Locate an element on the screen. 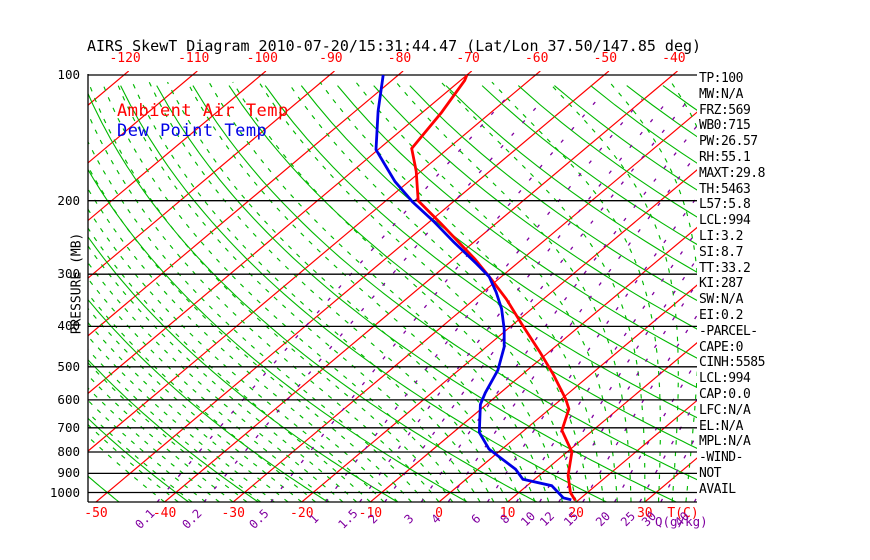 This screenshot has height=560, width=870. stats-row: -WIND- is located at coordinates (721, 458).